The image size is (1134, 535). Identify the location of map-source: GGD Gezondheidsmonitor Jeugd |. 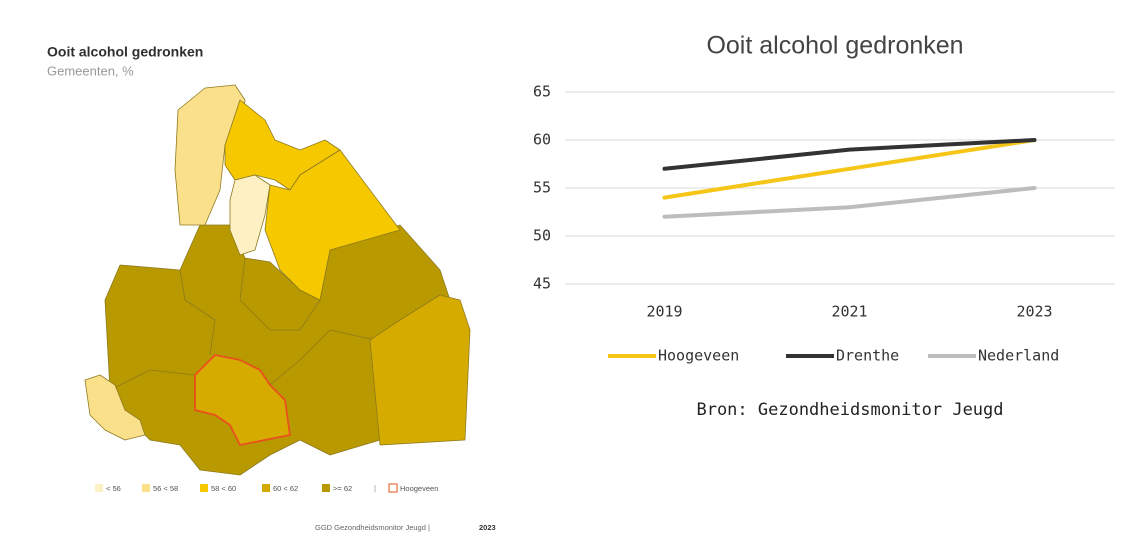
(372, 527).